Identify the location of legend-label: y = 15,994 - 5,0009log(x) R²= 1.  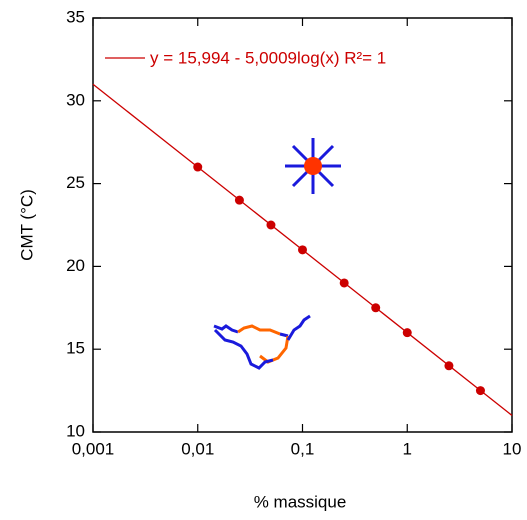
(268, 57).